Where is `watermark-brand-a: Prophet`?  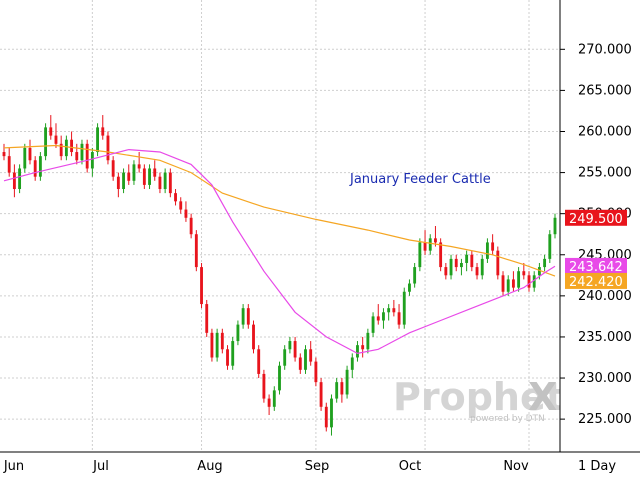
watermark-brand-a: Prophet is located at coordinates (478, 397).